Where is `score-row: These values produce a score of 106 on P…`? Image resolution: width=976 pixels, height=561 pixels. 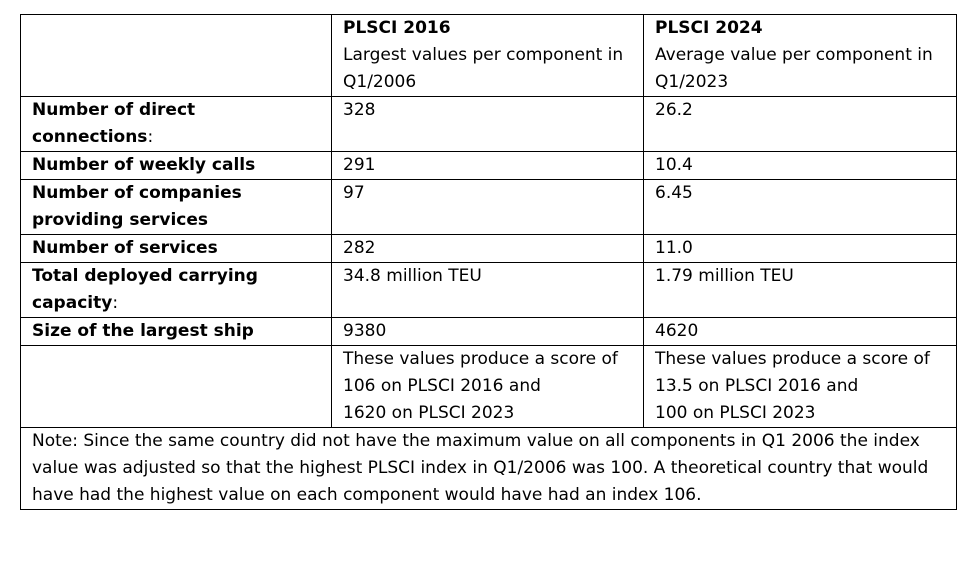
score-row: These values produce a score of 106 on P… is located at coordinates (488, 386).